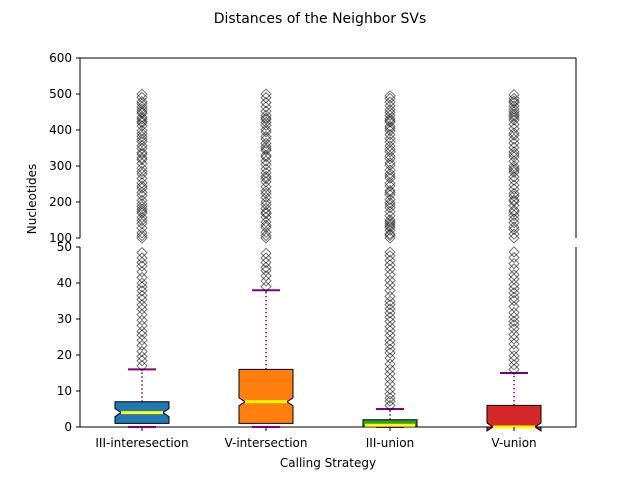 This screenshot has width=640, height=480. Describe the element at coordinates (64, 283) in the screenshot. I see `y-tick-label-lower: 40` at that location.